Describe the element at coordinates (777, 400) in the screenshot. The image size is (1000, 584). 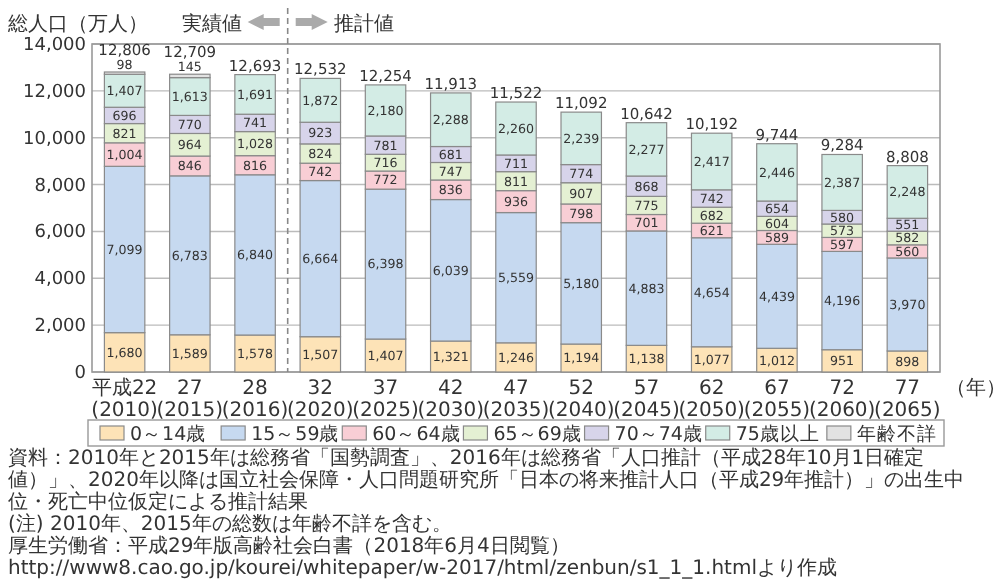
I see `x-tick-label: 67 (2055)` at that location.